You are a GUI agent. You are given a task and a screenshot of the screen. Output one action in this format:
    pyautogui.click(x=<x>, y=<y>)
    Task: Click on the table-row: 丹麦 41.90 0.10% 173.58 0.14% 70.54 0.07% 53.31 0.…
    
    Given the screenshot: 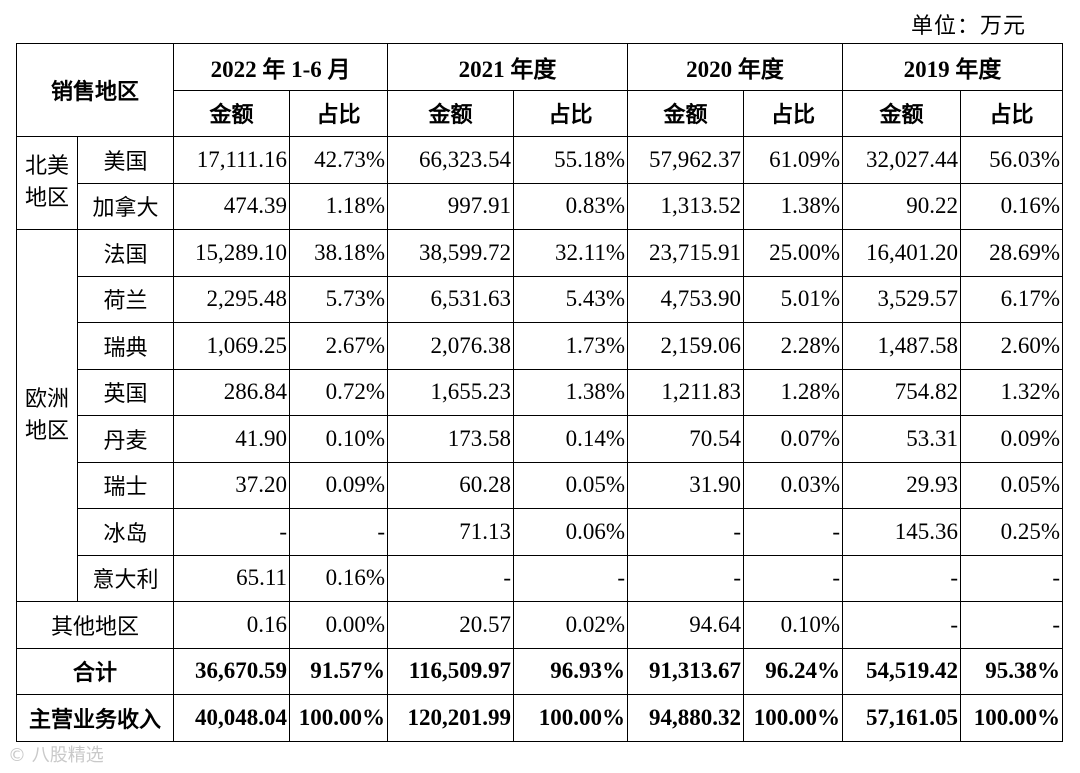 What is the action you would take?
    pyautogui.click(x=540, y=439)
    